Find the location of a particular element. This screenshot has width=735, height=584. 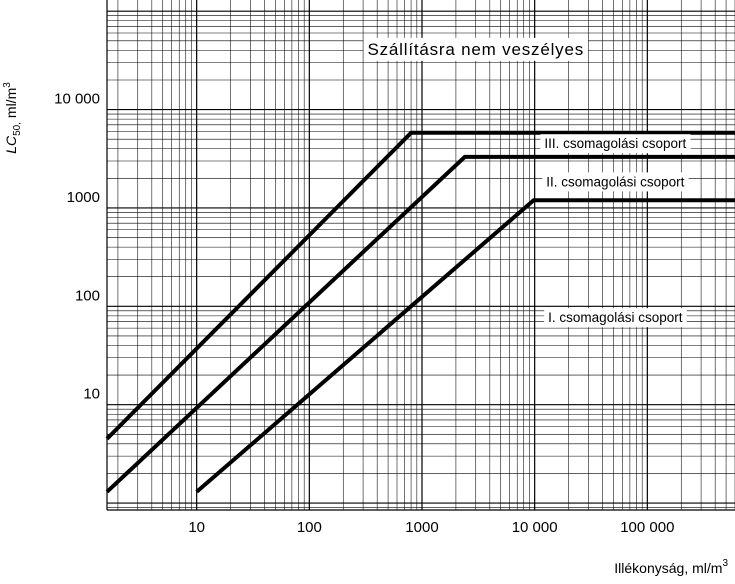

y-tick-label: 10 is located at coordinates (91, 394).